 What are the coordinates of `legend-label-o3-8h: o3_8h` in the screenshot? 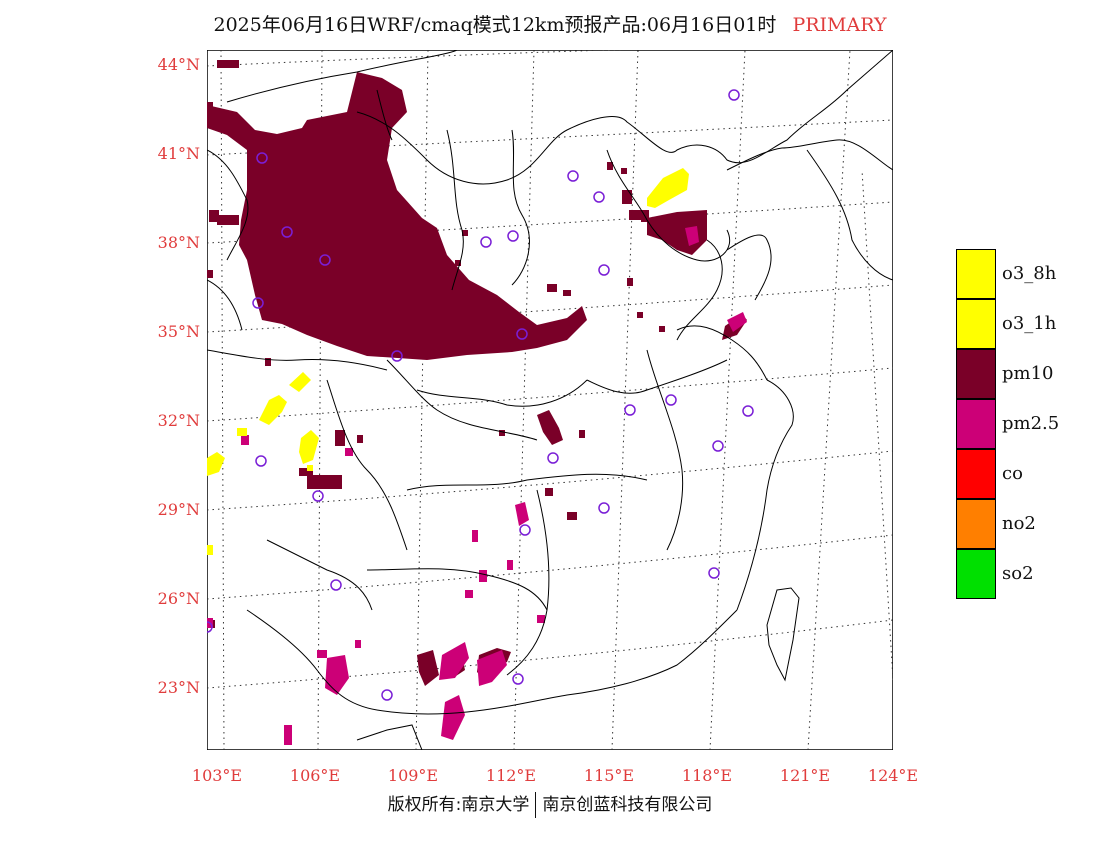 It's located at (1029, 273).